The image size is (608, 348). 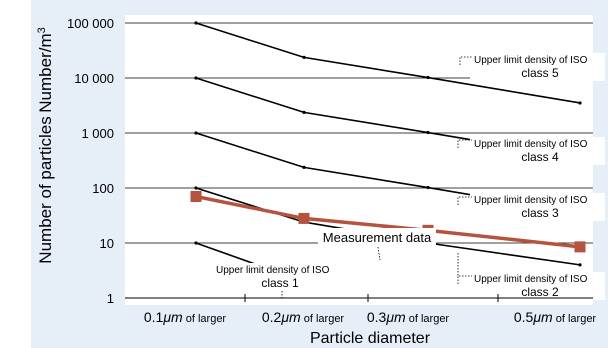 I want to click on iso-label-leader, so click(x=465, y=60).